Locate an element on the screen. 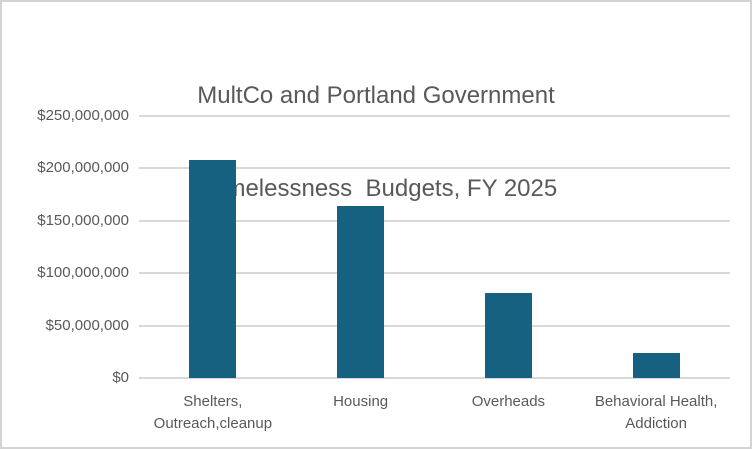 The width and height of the screenshot is (752, 449). x-axis-label: Housing is located at coordinates (361, 402).